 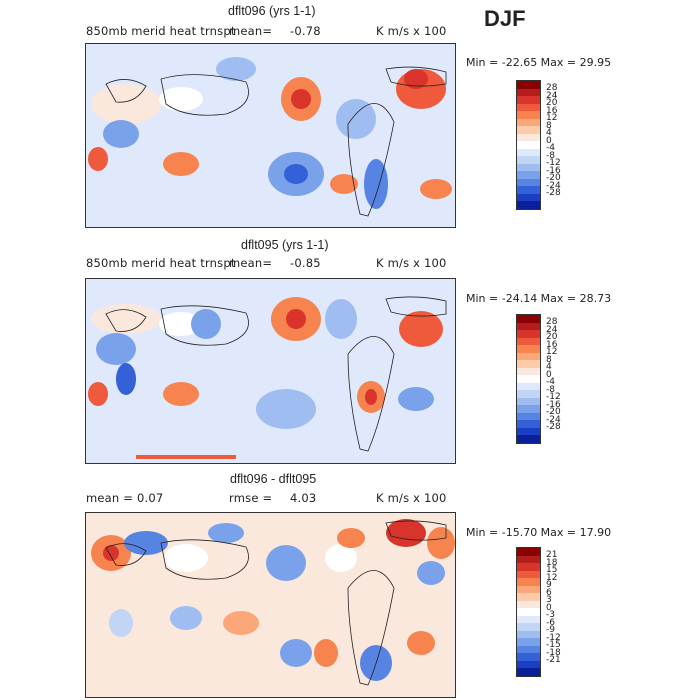 I want to click on panel-1-stat-value: -0.78, so click(x=305, y=31).